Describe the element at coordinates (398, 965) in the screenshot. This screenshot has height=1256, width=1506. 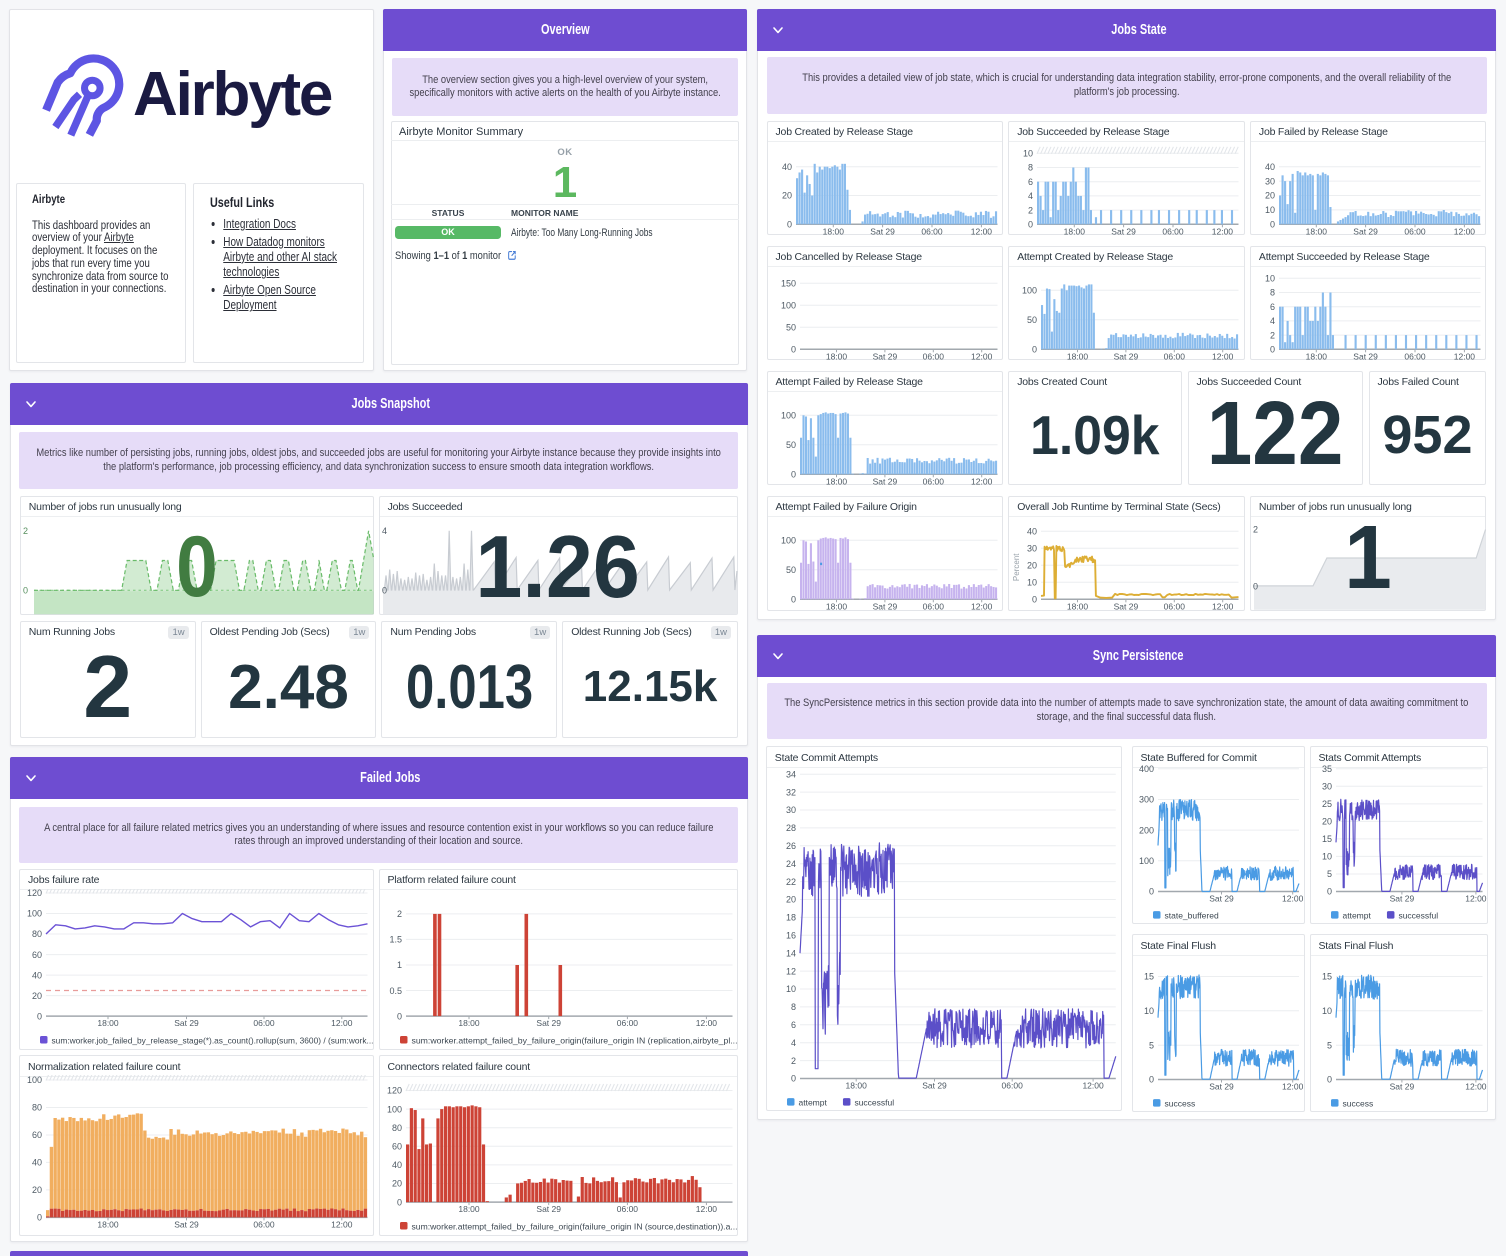
I see `svg-text: 1` at that location.